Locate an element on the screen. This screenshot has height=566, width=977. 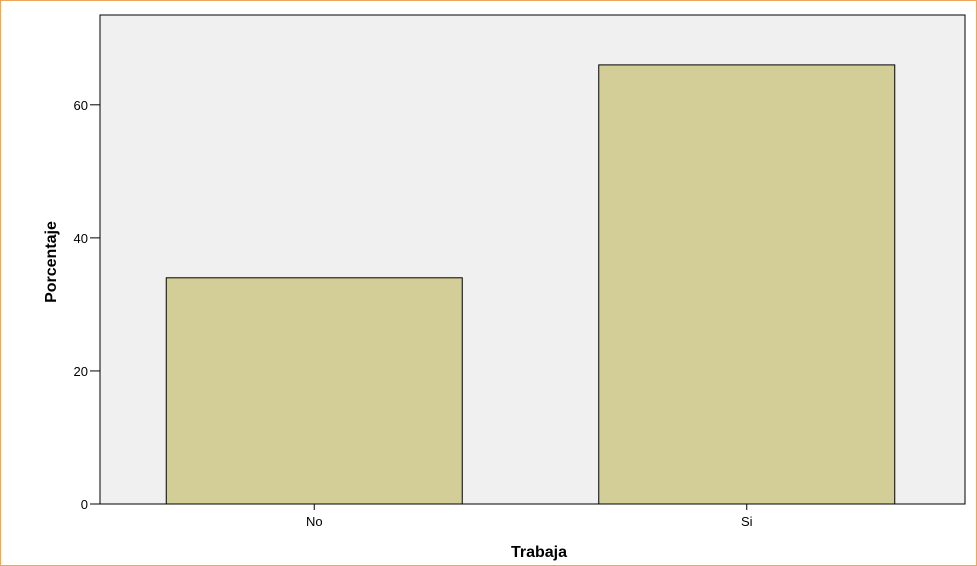
y-tick-label: 20 is located at coordinates (81, 371).